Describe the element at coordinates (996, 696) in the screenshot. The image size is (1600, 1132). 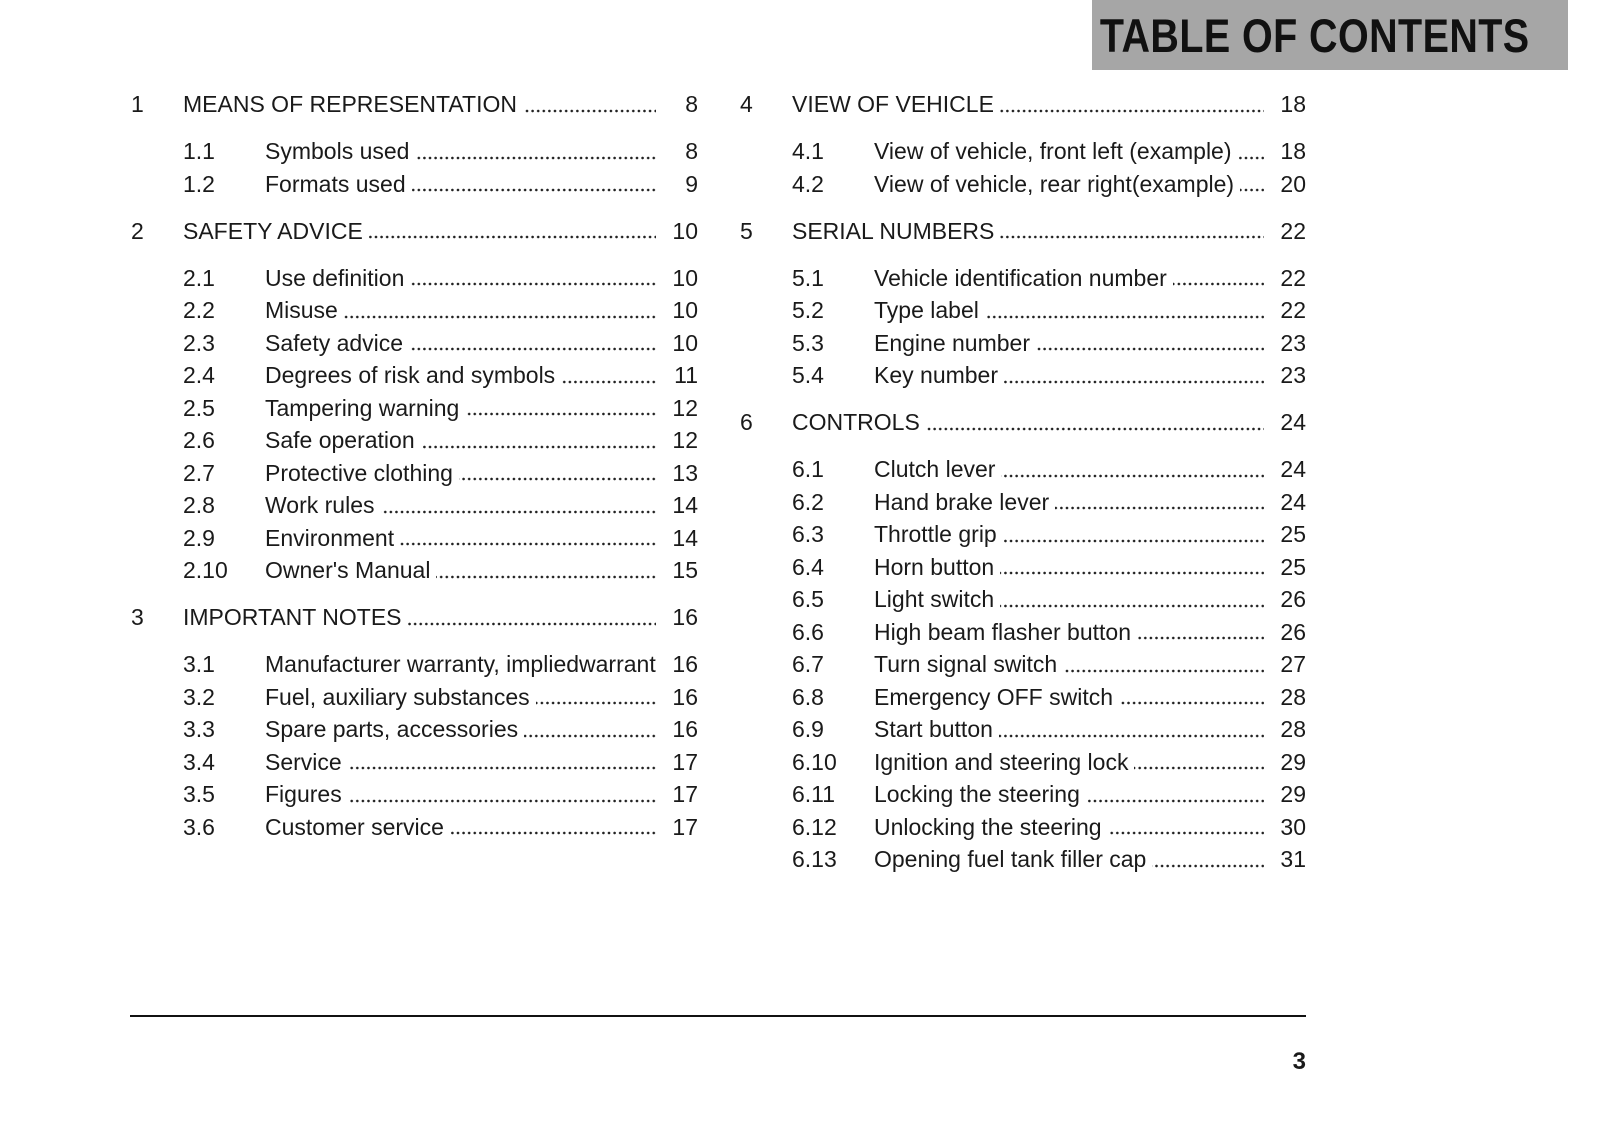
I see `entry-title: Emergency OFF switch` at that location.